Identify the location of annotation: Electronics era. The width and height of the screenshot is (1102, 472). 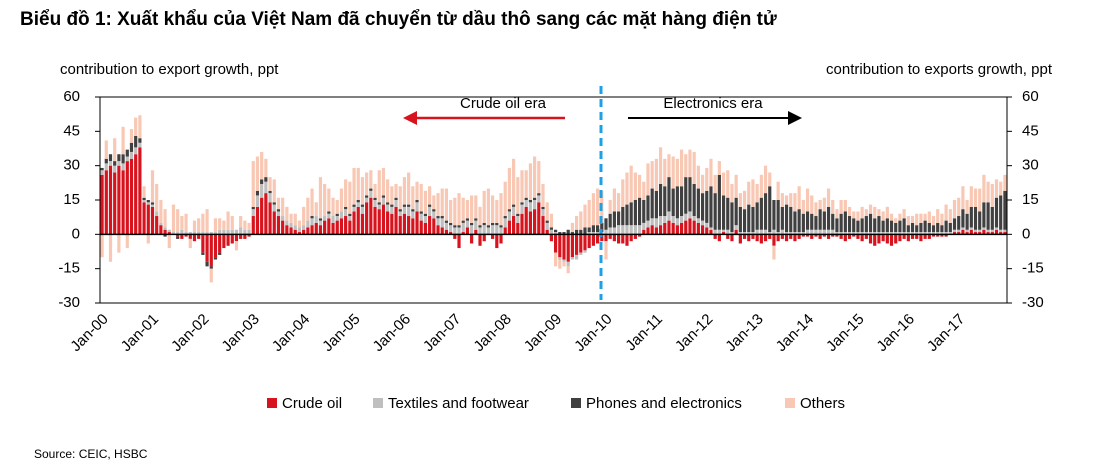
(713, 103).